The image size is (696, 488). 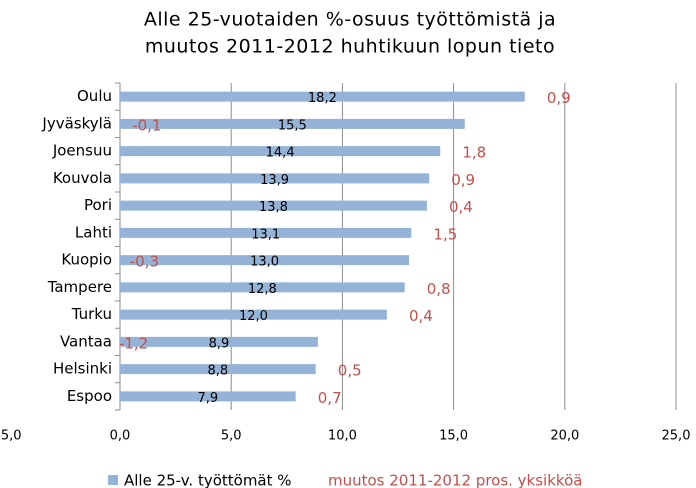 I want to click on change-label: 0,7, so click(x=330, y=398).